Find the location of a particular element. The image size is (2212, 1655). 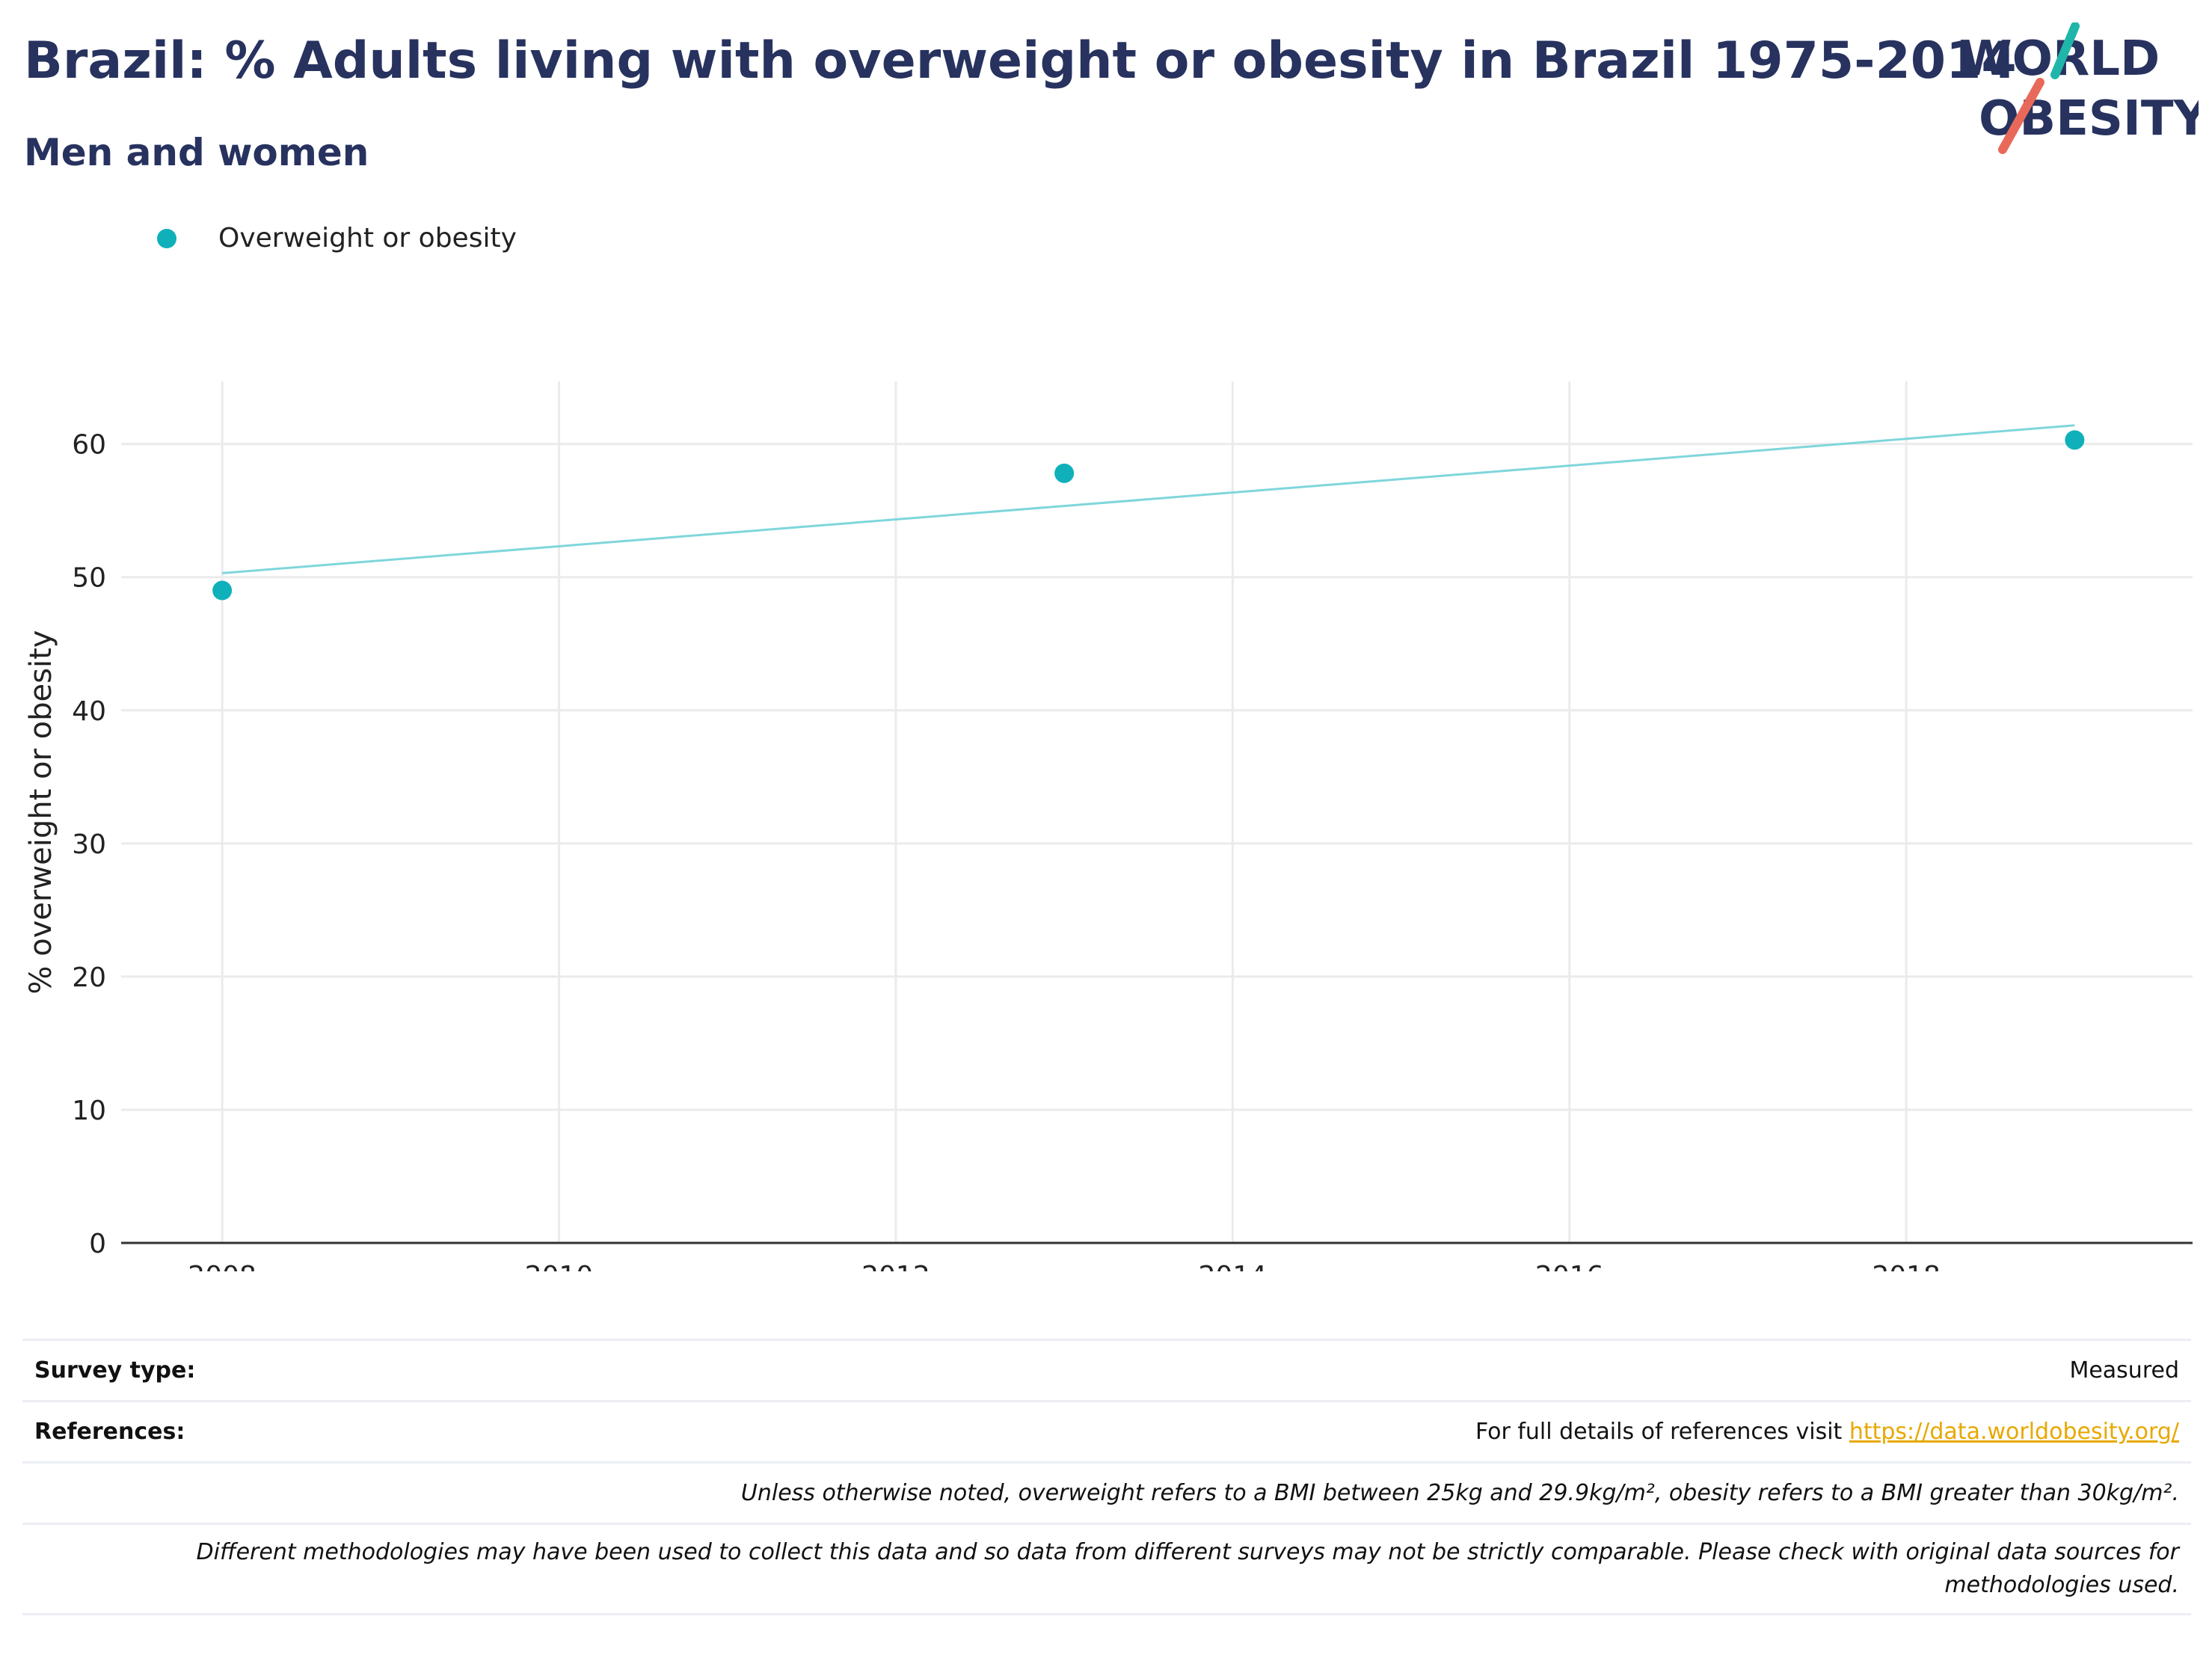

world-obesity-logo: WORLD OBESITY is located at coordinates (2079, 88).